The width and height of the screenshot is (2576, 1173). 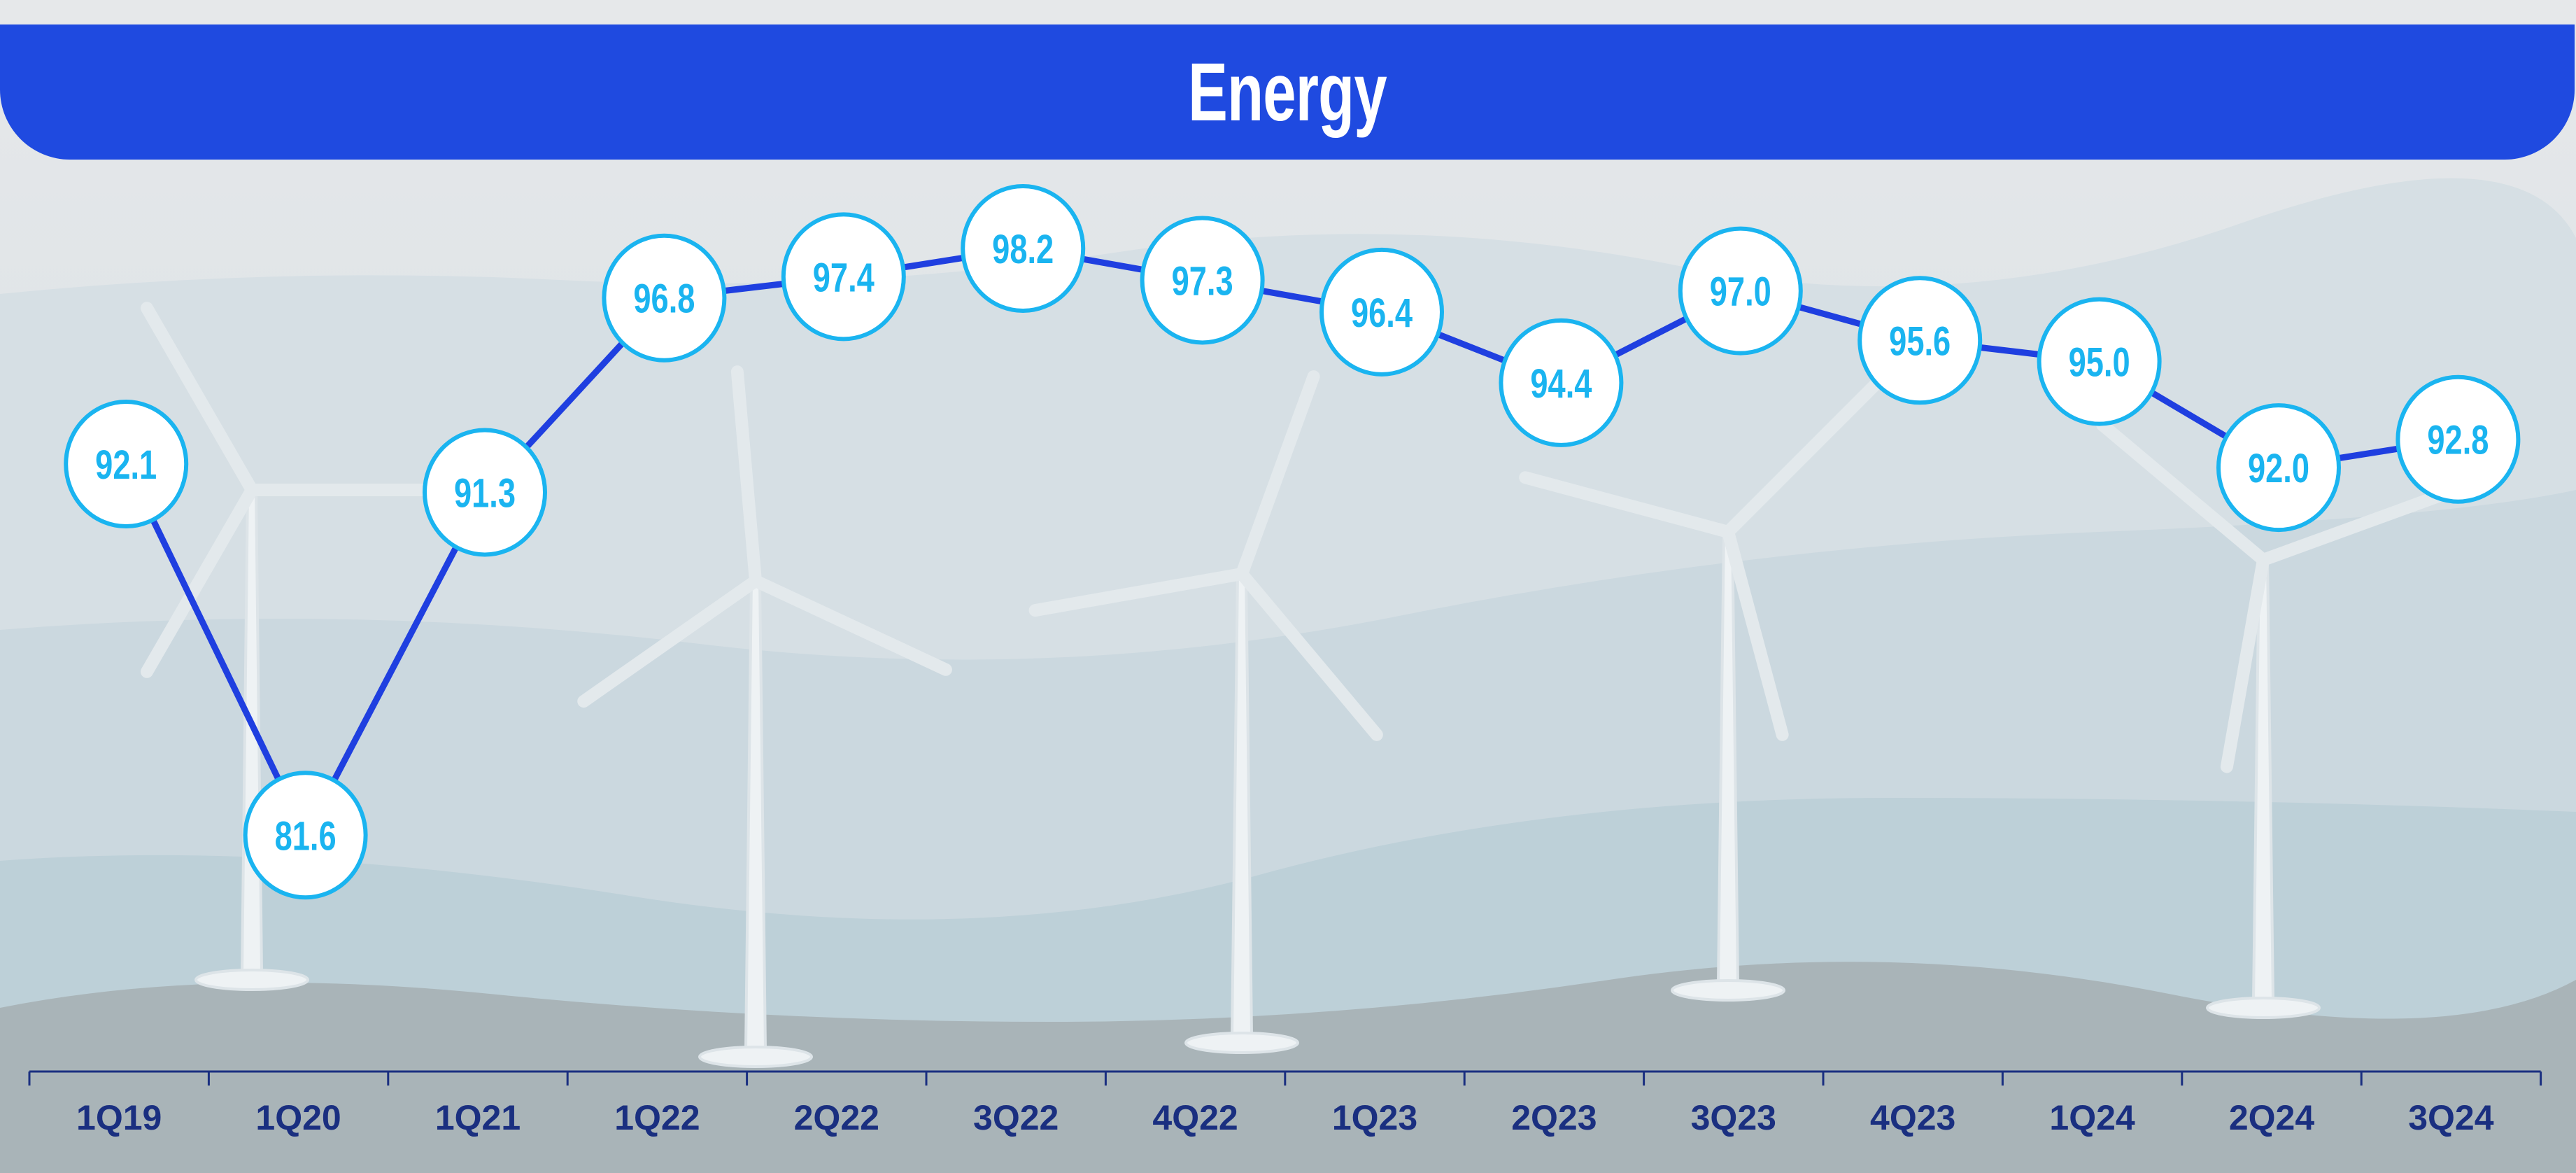 I want to click on data-label: 96.8, so click(x=664, y=299).